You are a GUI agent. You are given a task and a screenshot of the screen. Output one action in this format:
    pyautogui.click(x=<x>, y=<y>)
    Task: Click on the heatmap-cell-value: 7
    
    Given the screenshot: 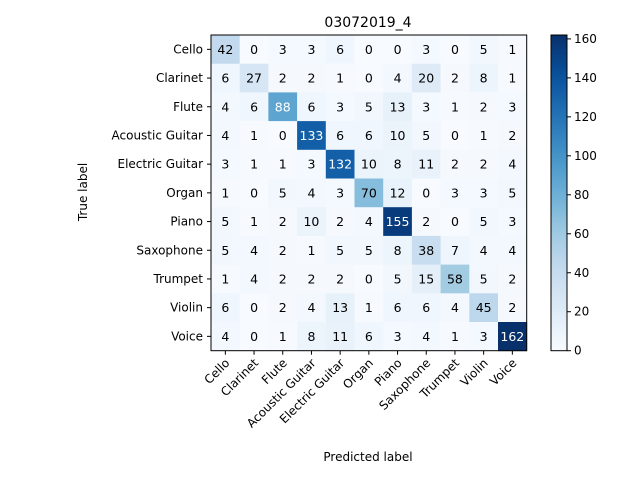 What is the action you would take?
    pyautogui.click(x=455, y=250)
    